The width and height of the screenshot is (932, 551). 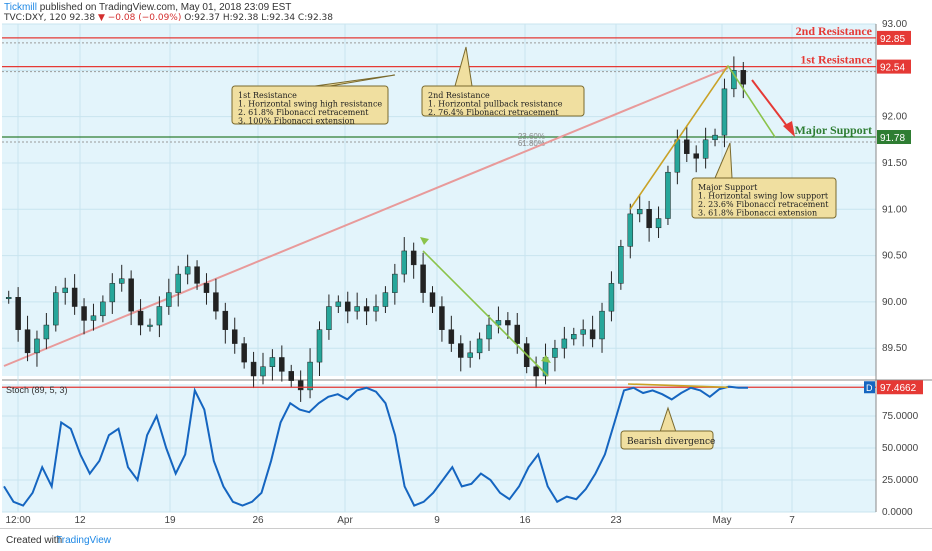 What do you see at coordinates (722, 520) in the screenshot?
I see `time-tick-label: May` at bounding box center [722, 520].